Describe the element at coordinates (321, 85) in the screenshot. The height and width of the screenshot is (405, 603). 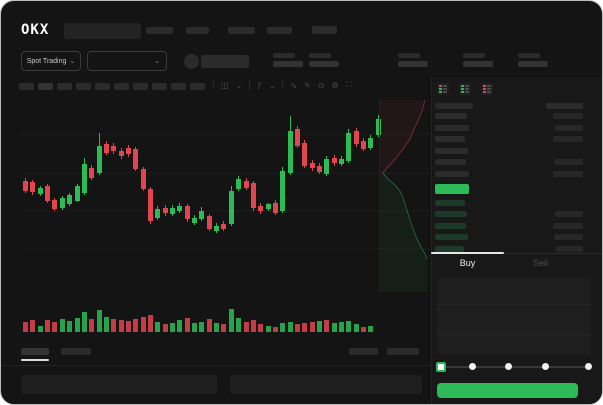
I see `snapshot-icon: ⊙` at that location.